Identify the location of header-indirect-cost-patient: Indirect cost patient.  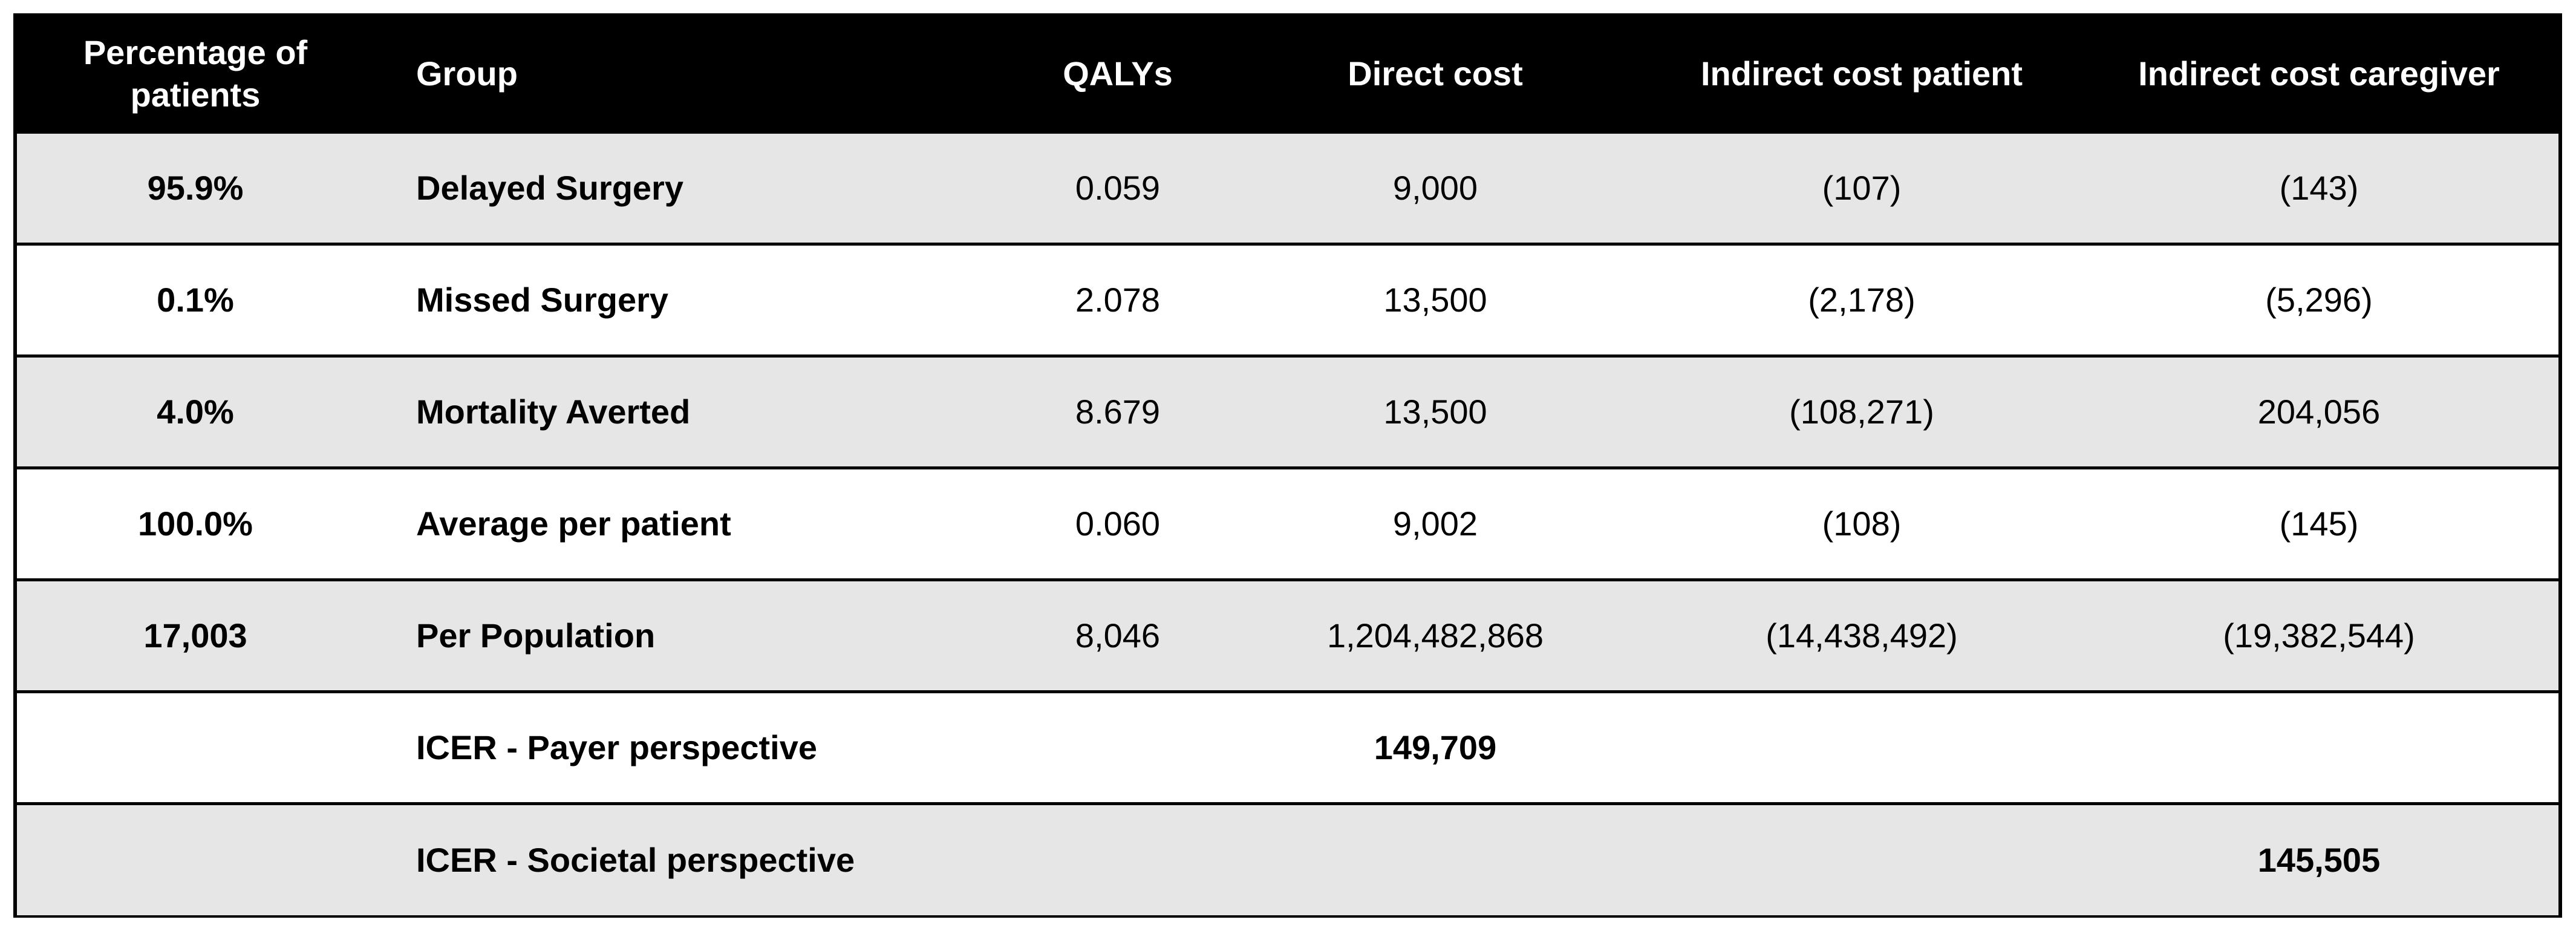
(1861, 73).